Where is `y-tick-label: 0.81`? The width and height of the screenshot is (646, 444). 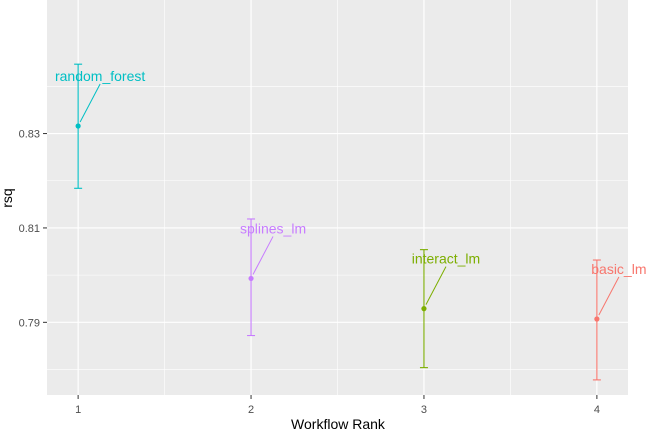
y-tick-label: 0.81 is located at coordinates (29, 229).